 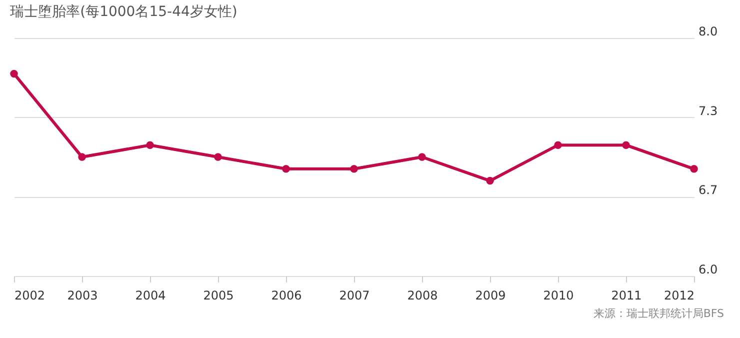 I want to click on x-tick-label: 2008, so click(x=422, y=295).